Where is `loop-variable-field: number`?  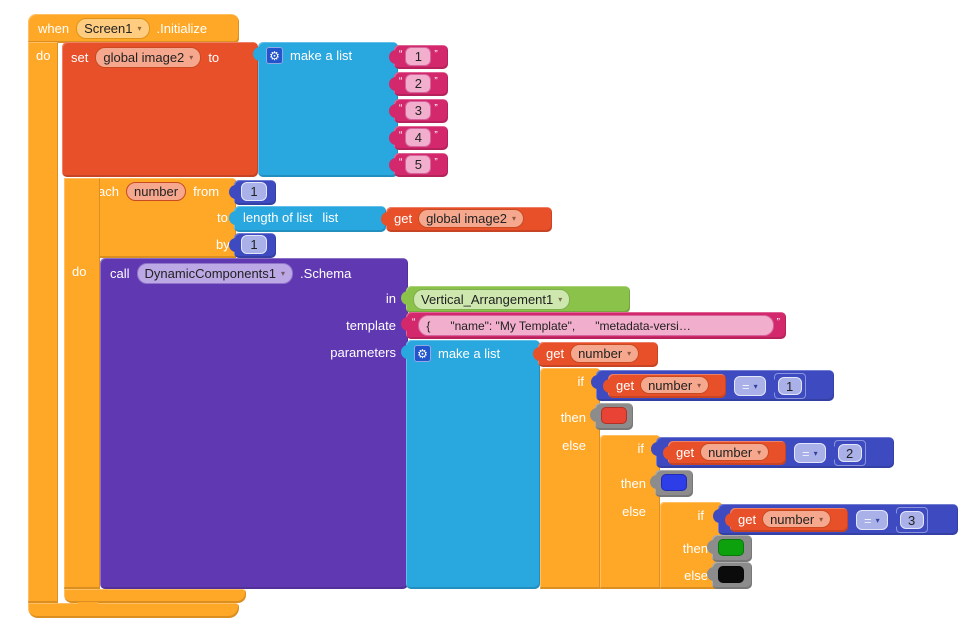
loop-variable-field: number is located at coordinates (156, 191).